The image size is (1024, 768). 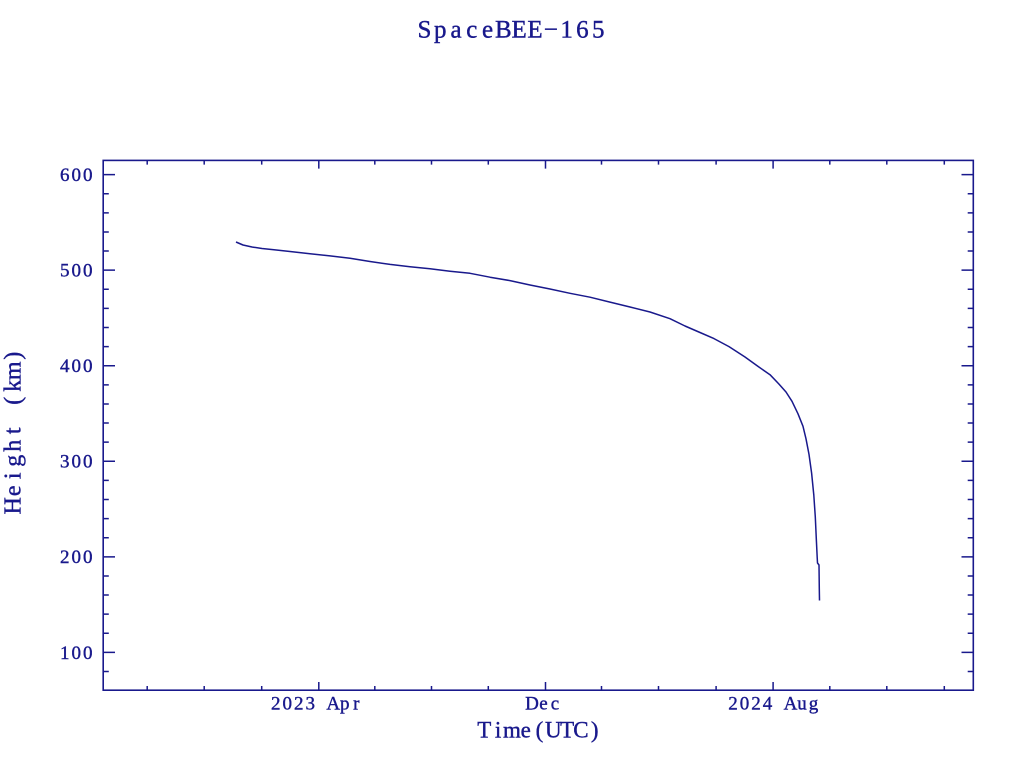 I want to click on svg-text: 400, so click(x=76, y=366).